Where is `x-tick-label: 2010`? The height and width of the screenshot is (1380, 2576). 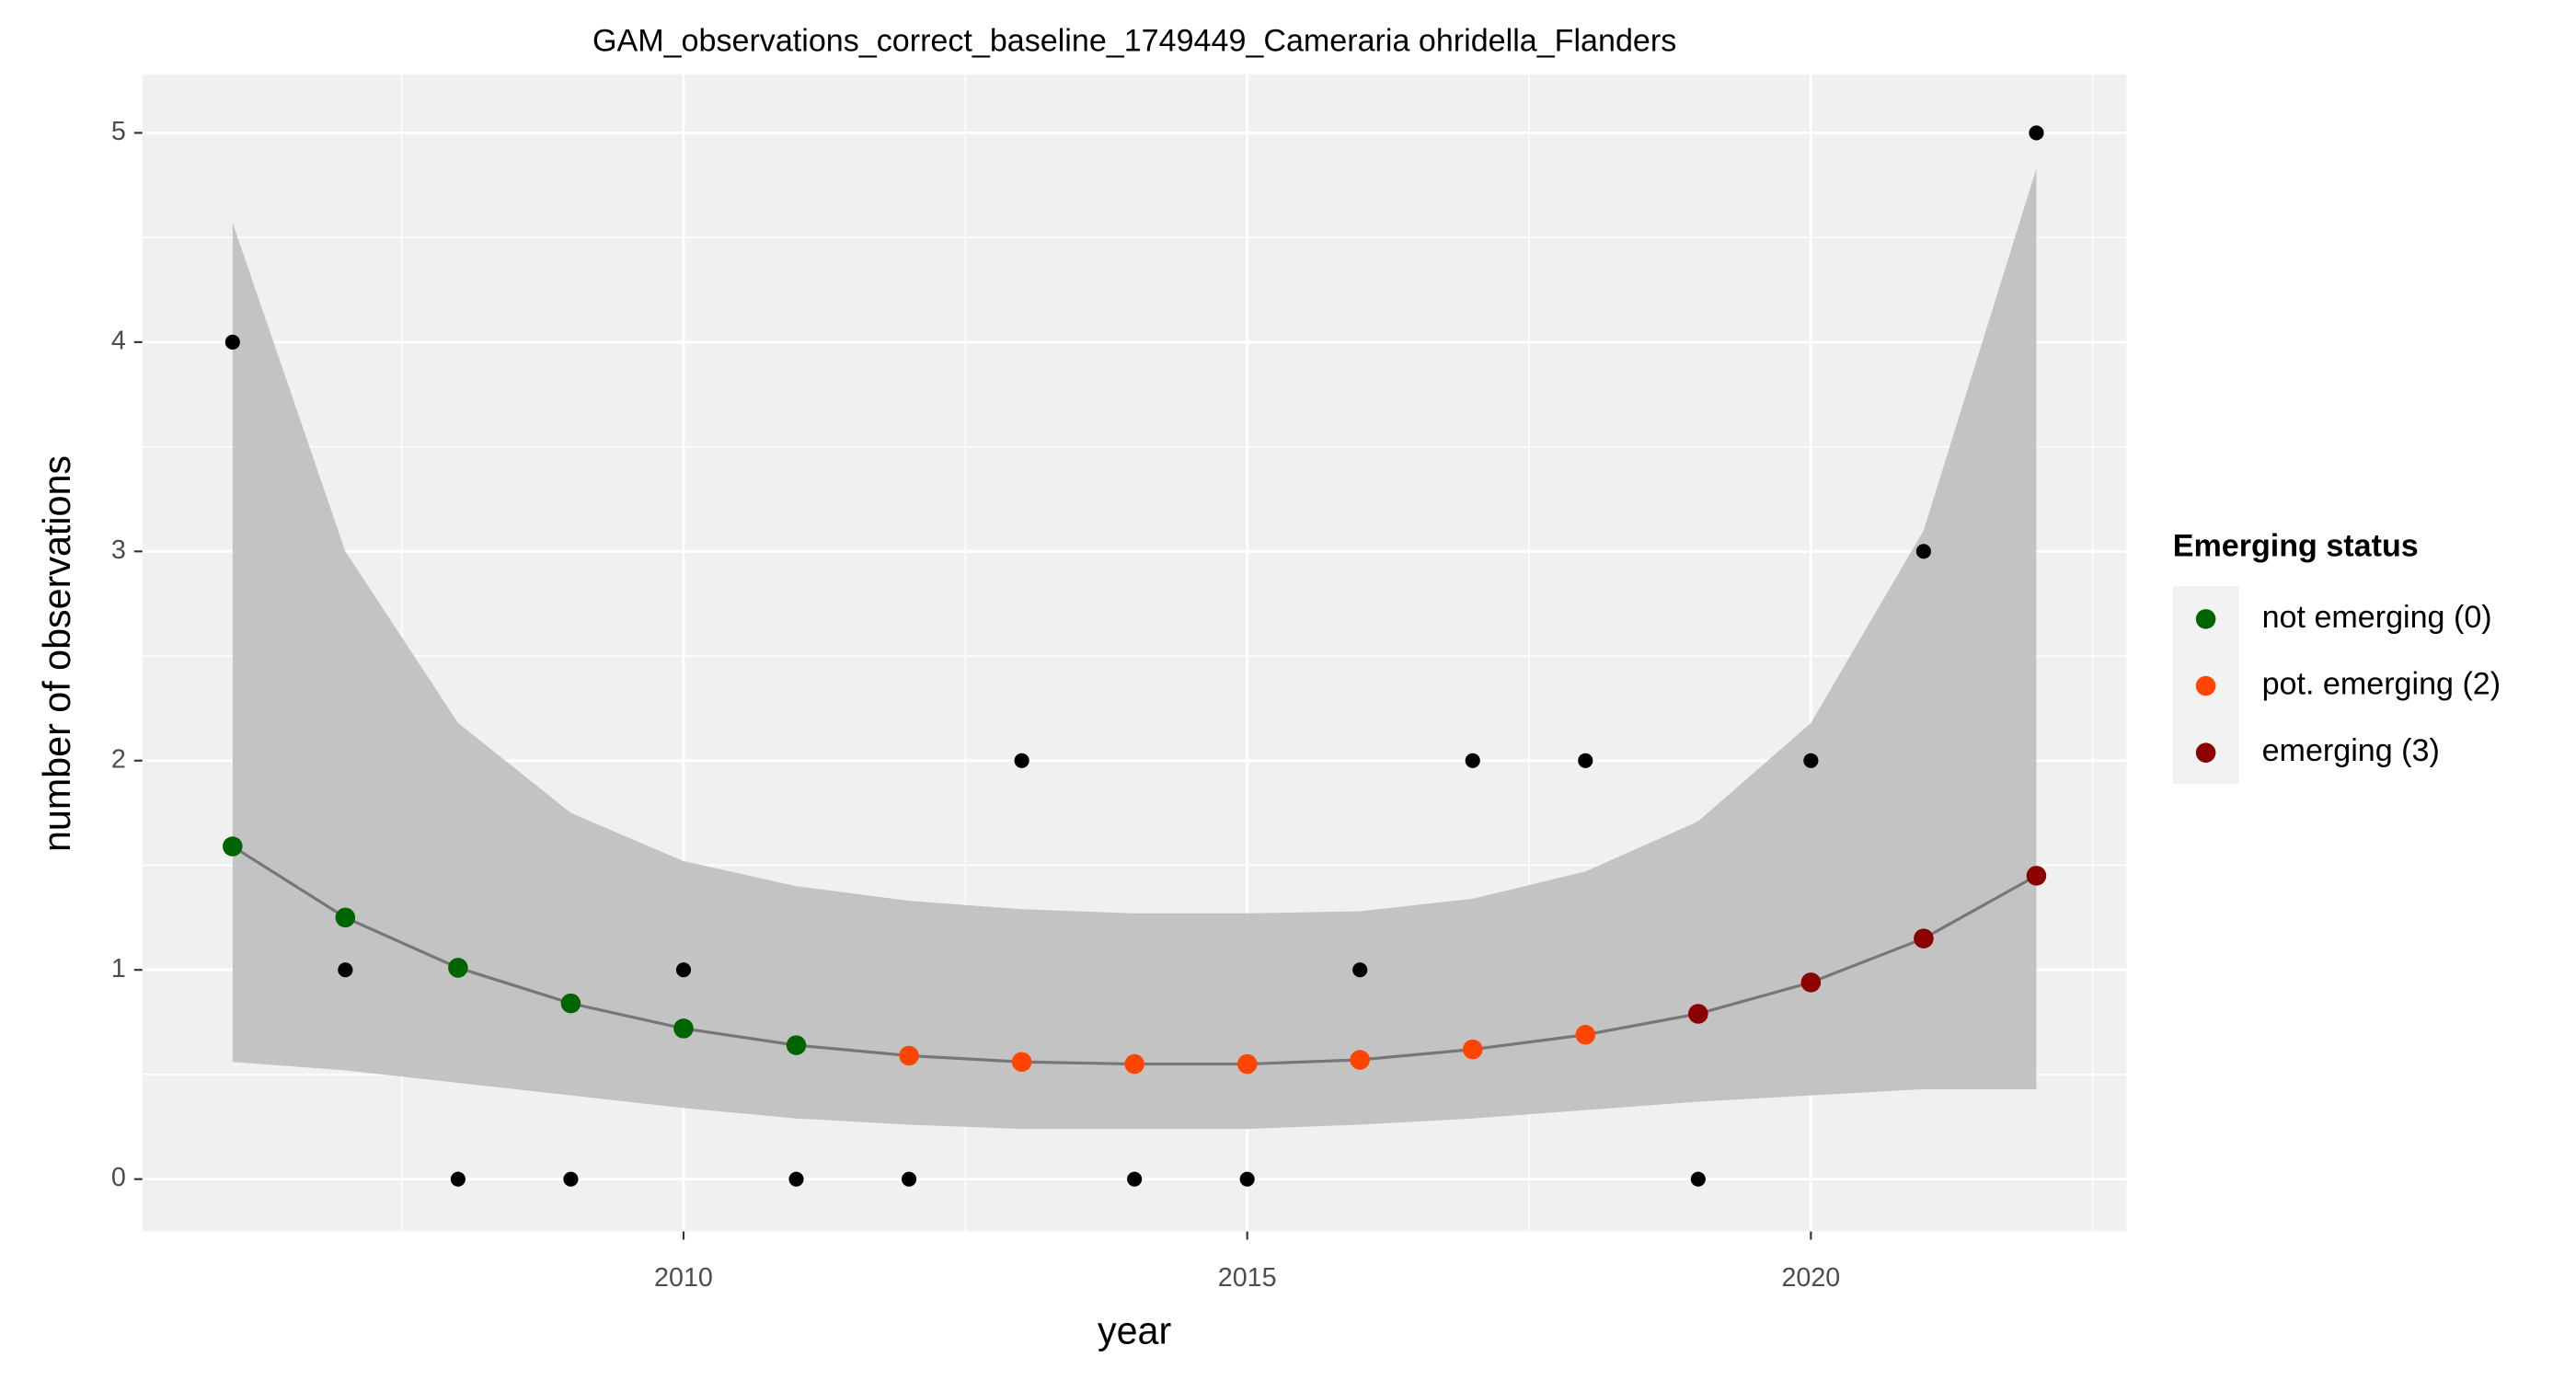
x-tick-label: 2010 is located at coordinates (683, 1278).